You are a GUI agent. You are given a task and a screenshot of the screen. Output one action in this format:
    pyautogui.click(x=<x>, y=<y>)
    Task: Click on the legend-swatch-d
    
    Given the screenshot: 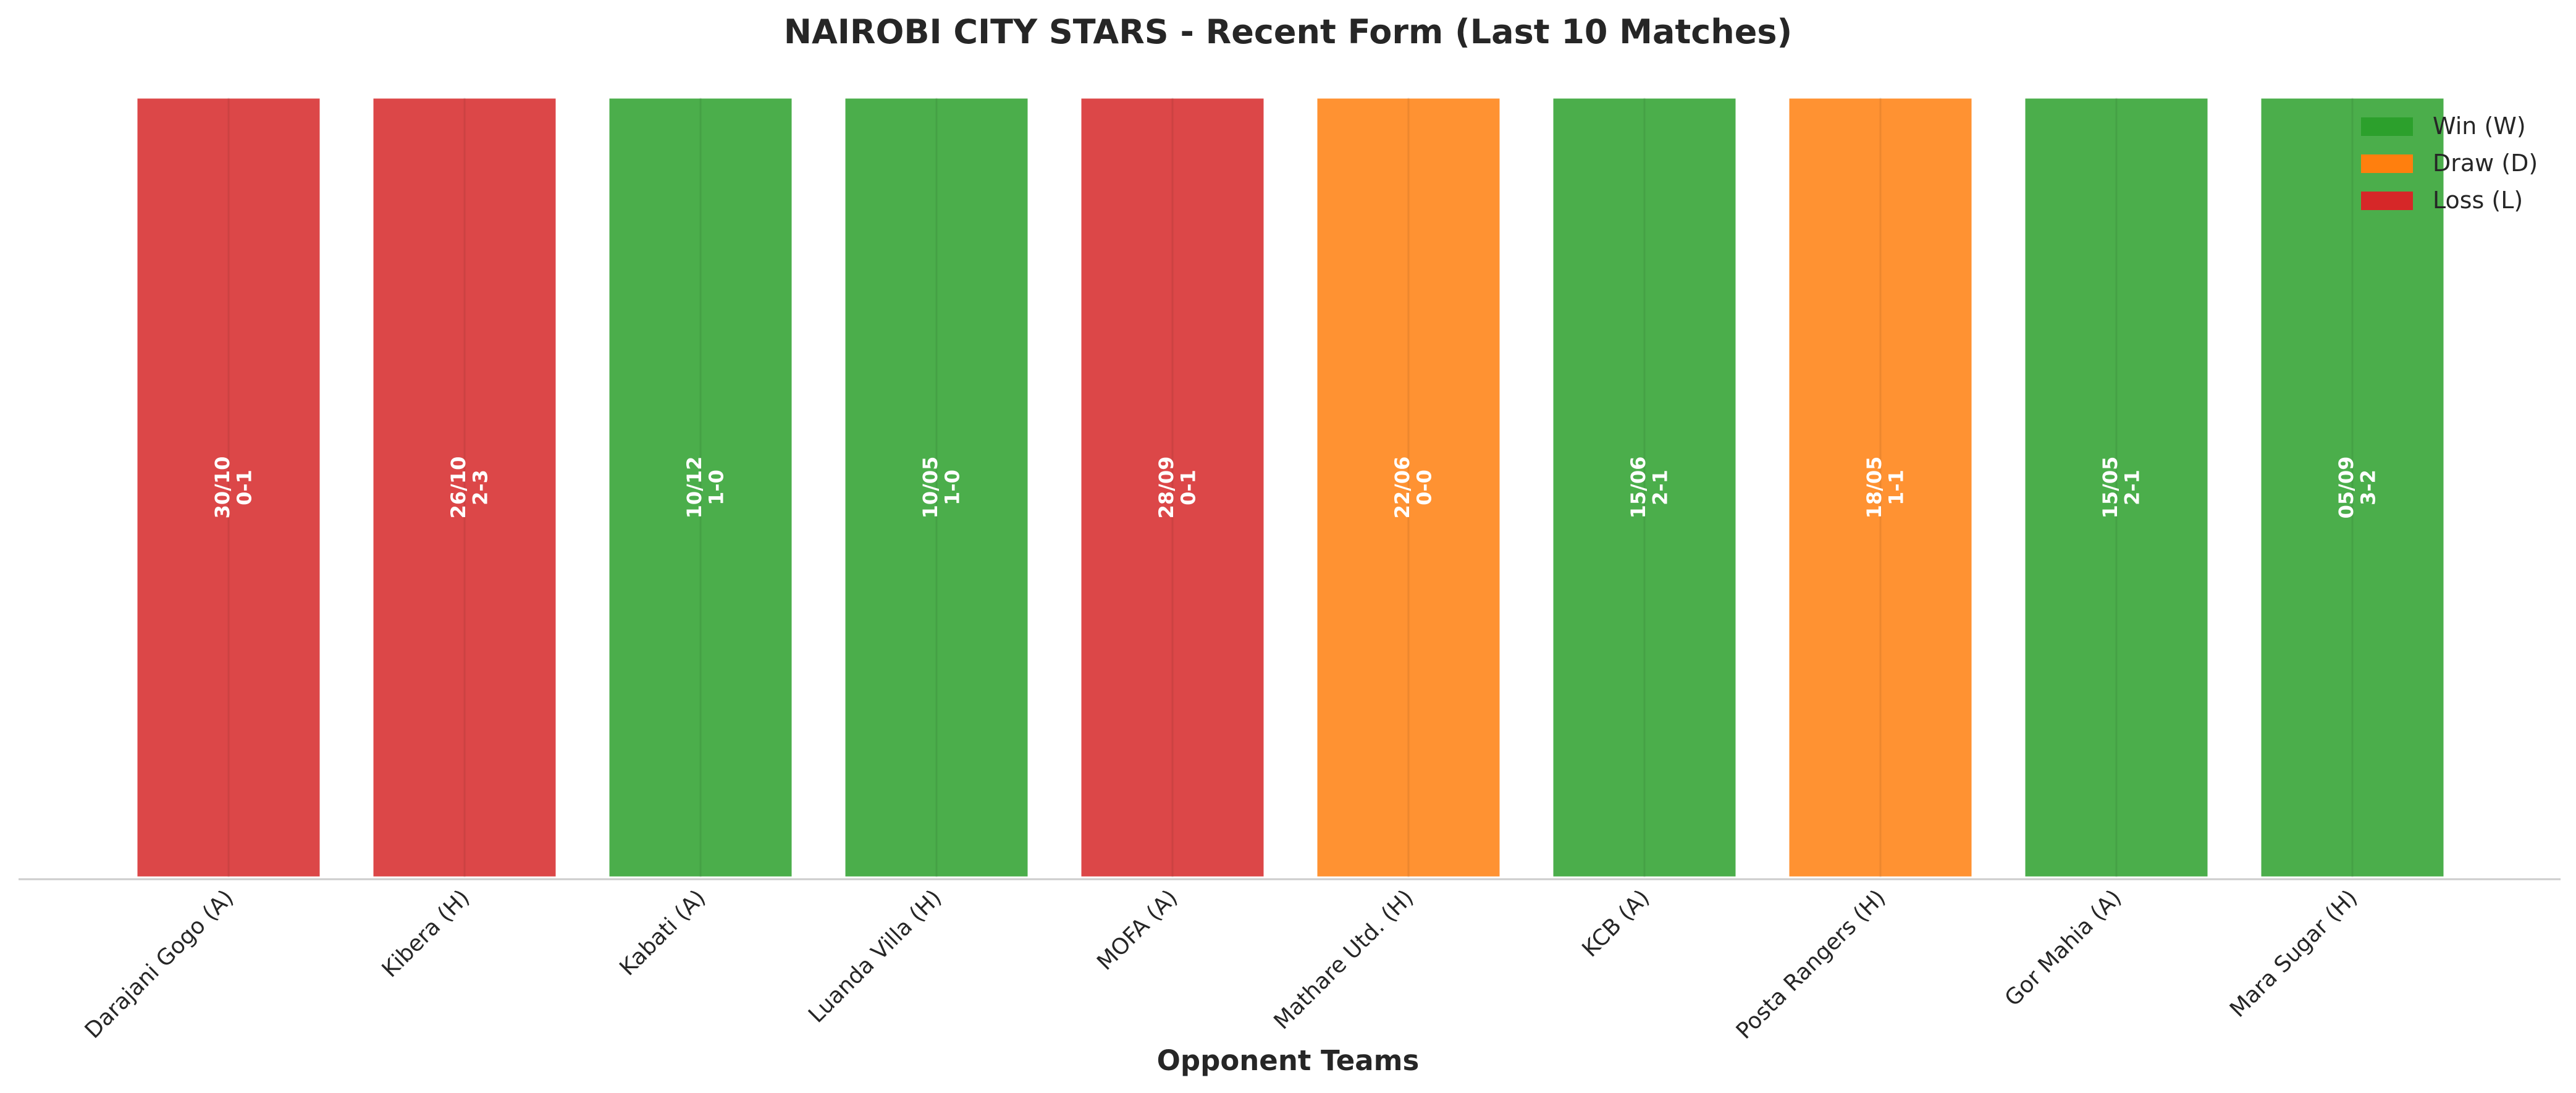 What is the action you would take?
    pyautogui.click(x=2387, y=163)
    